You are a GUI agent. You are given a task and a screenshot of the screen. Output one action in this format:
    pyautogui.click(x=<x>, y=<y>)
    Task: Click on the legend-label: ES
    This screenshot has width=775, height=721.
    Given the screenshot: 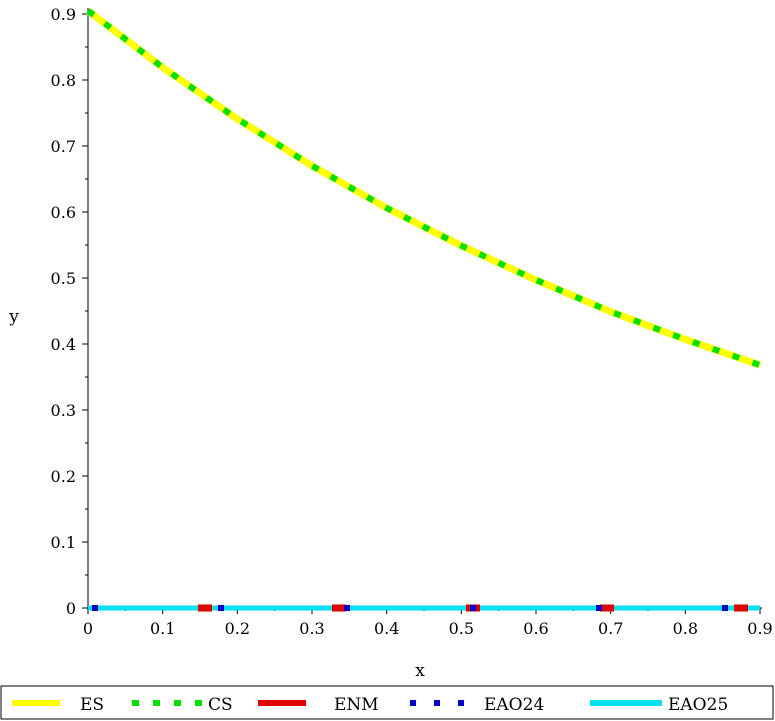 What is the action you would take?
    pyautogui.click(x=92, y=705)
    